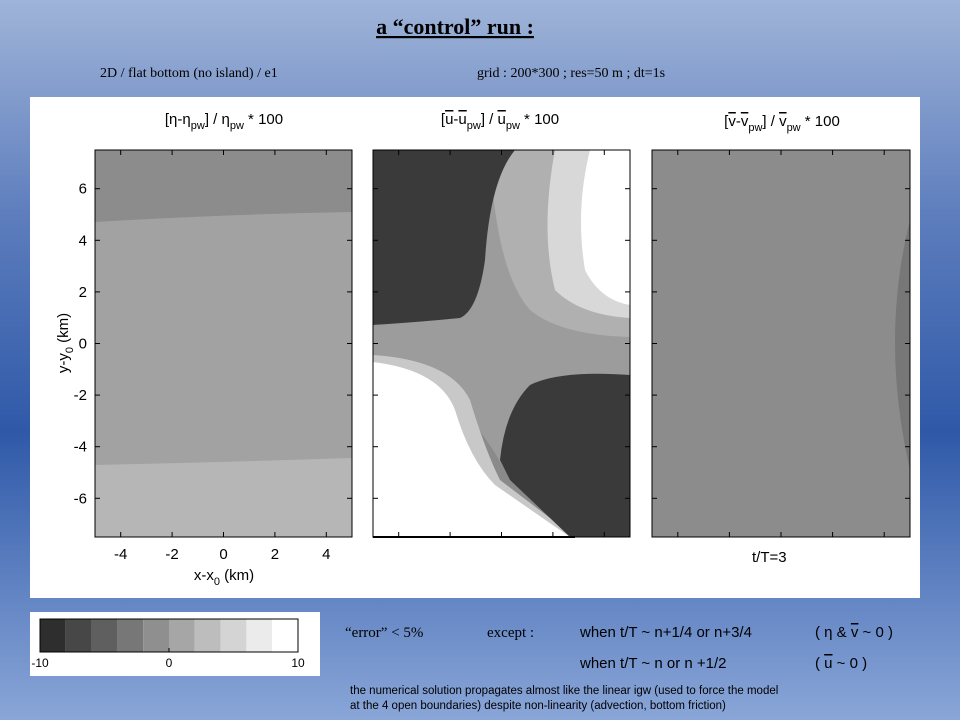 Image resolution: width=960 pixels, height=720 pixels. What do you see at coordinates (224, 577) in the screenshot?
I see `x-axis-label: x-x0 (km)` at bounding box center [224, 577].